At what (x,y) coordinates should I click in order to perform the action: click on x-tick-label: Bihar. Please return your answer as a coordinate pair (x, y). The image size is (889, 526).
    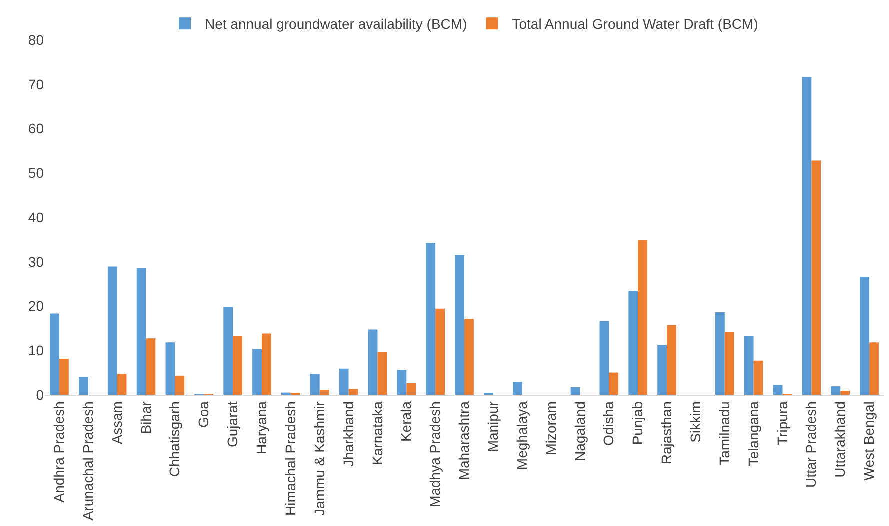
    Looking at the image, I should click on (146, 417).